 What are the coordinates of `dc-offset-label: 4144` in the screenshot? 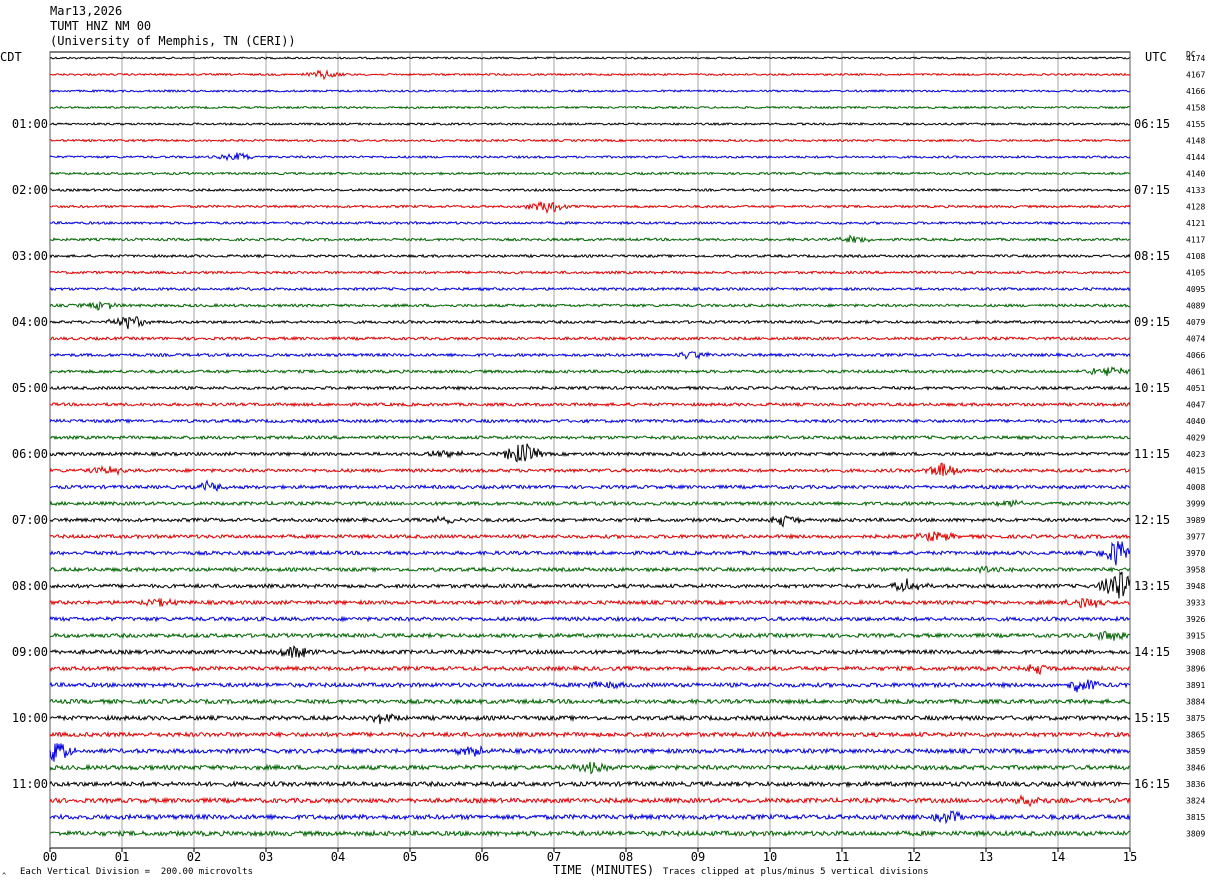 It's located at (1195, 157).